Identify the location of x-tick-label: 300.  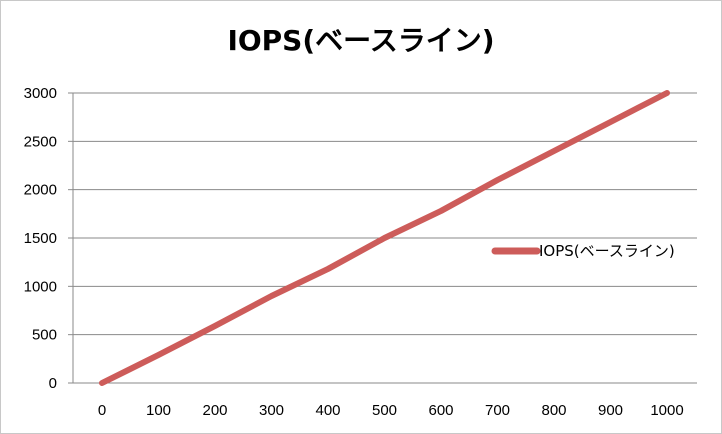
(271, 410).